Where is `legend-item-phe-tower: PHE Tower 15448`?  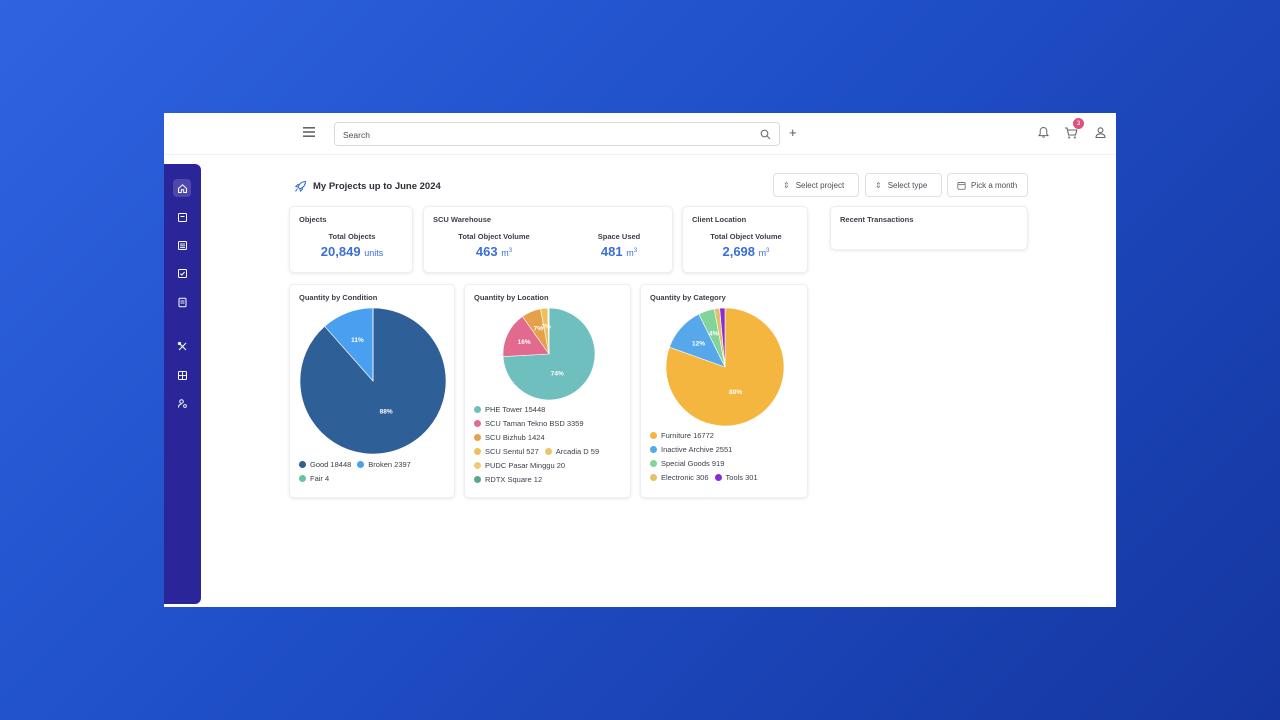 legend-item-phe-tower: PHE Tower 15448 is located at coordinates (509, 409).